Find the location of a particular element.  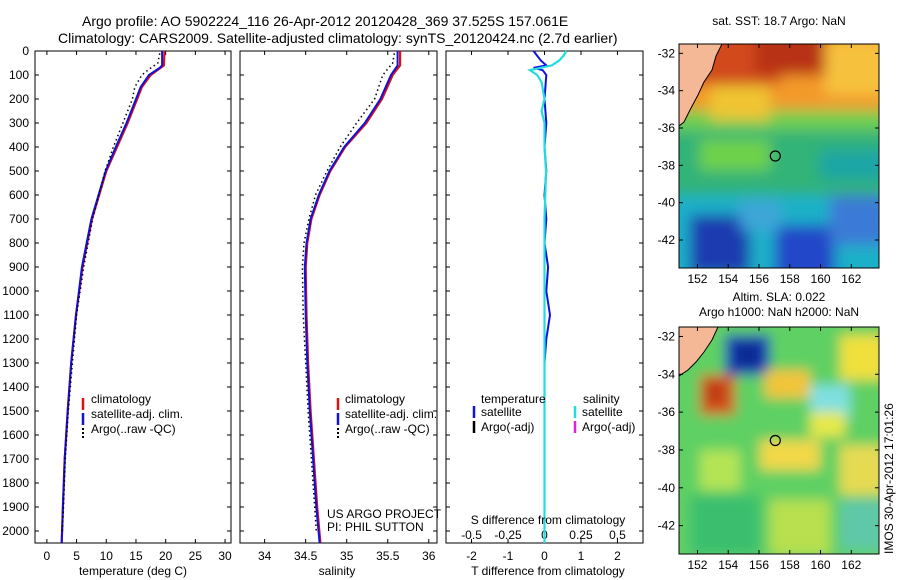

legend-s-satellite-label: satellite is located at coordinates (602, 412).